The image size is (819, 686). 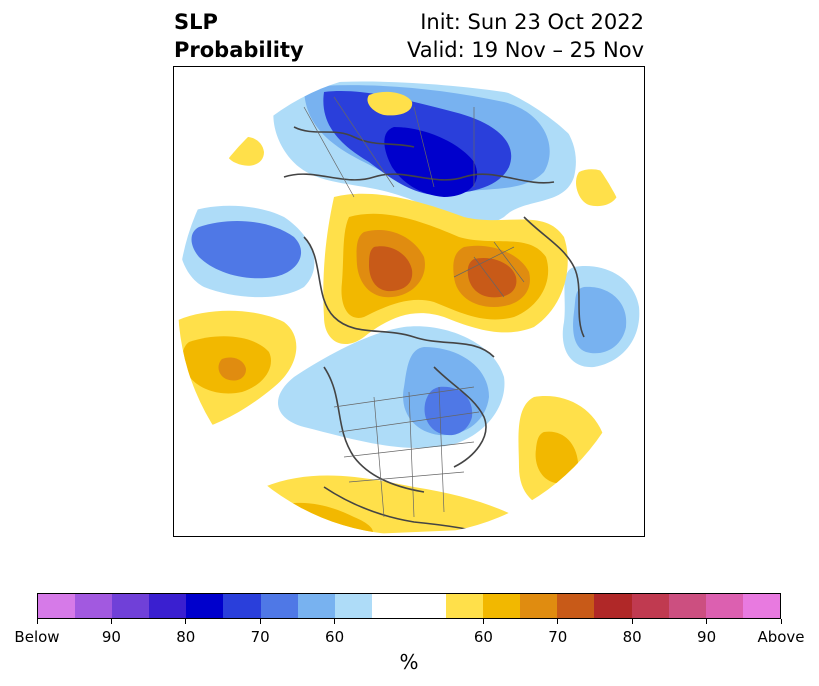 I want to click on colorbar, so click(x=409, y=606).